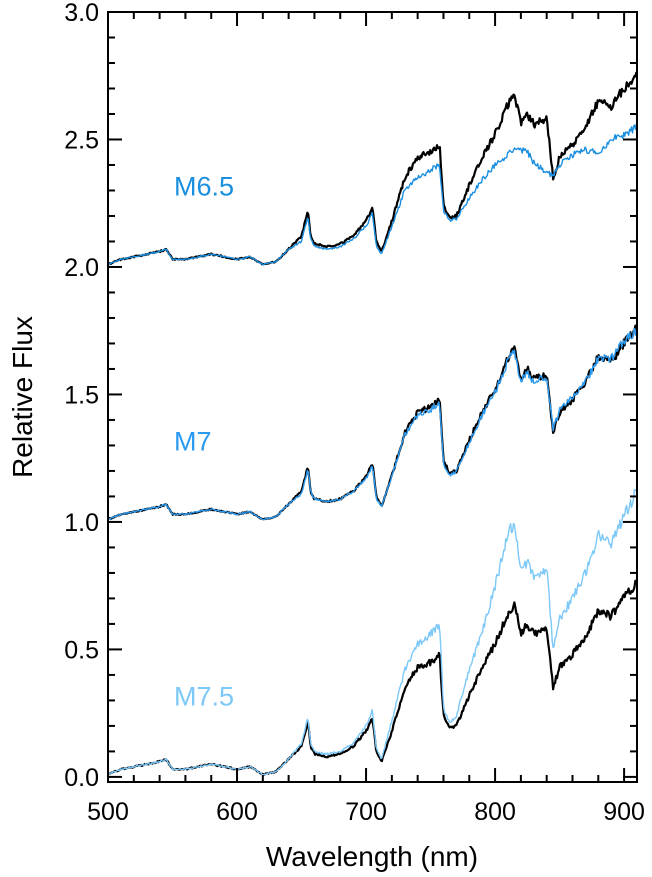 Image resolution: width=652 pixels, height=877 pixels. I want to click on y-tick-label: 0.5, so click(81, 650).